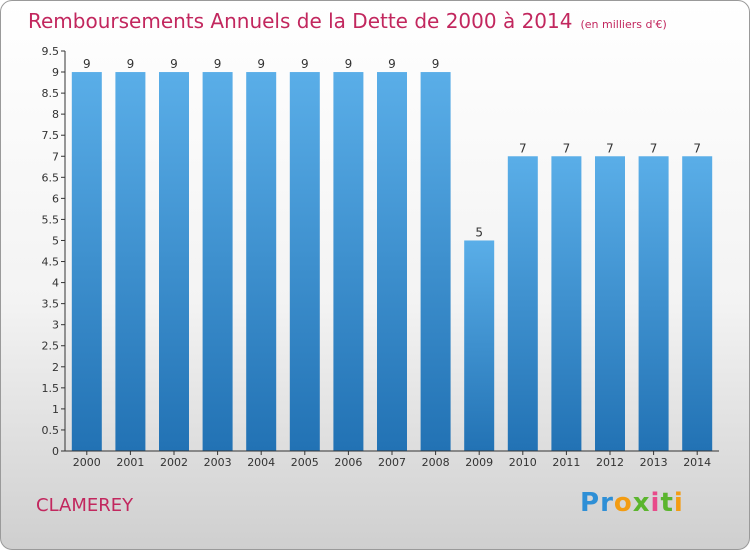 The width and height of the screenshot is (750, 550). What do you see at coordinates (610, 303) in the screenshot?
I see `bar-2012` at bounding box center [610, 303].